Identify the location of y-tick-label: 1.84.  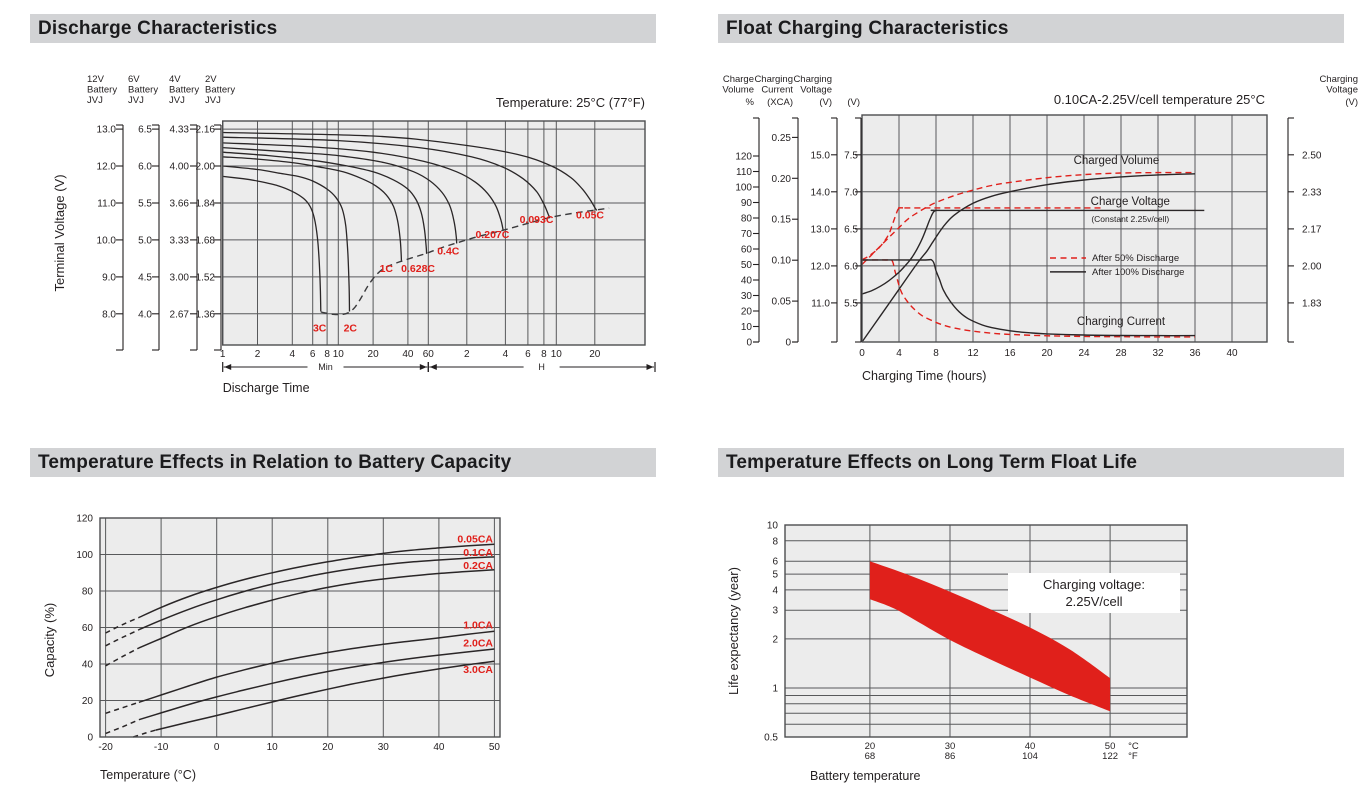
(206, 204).